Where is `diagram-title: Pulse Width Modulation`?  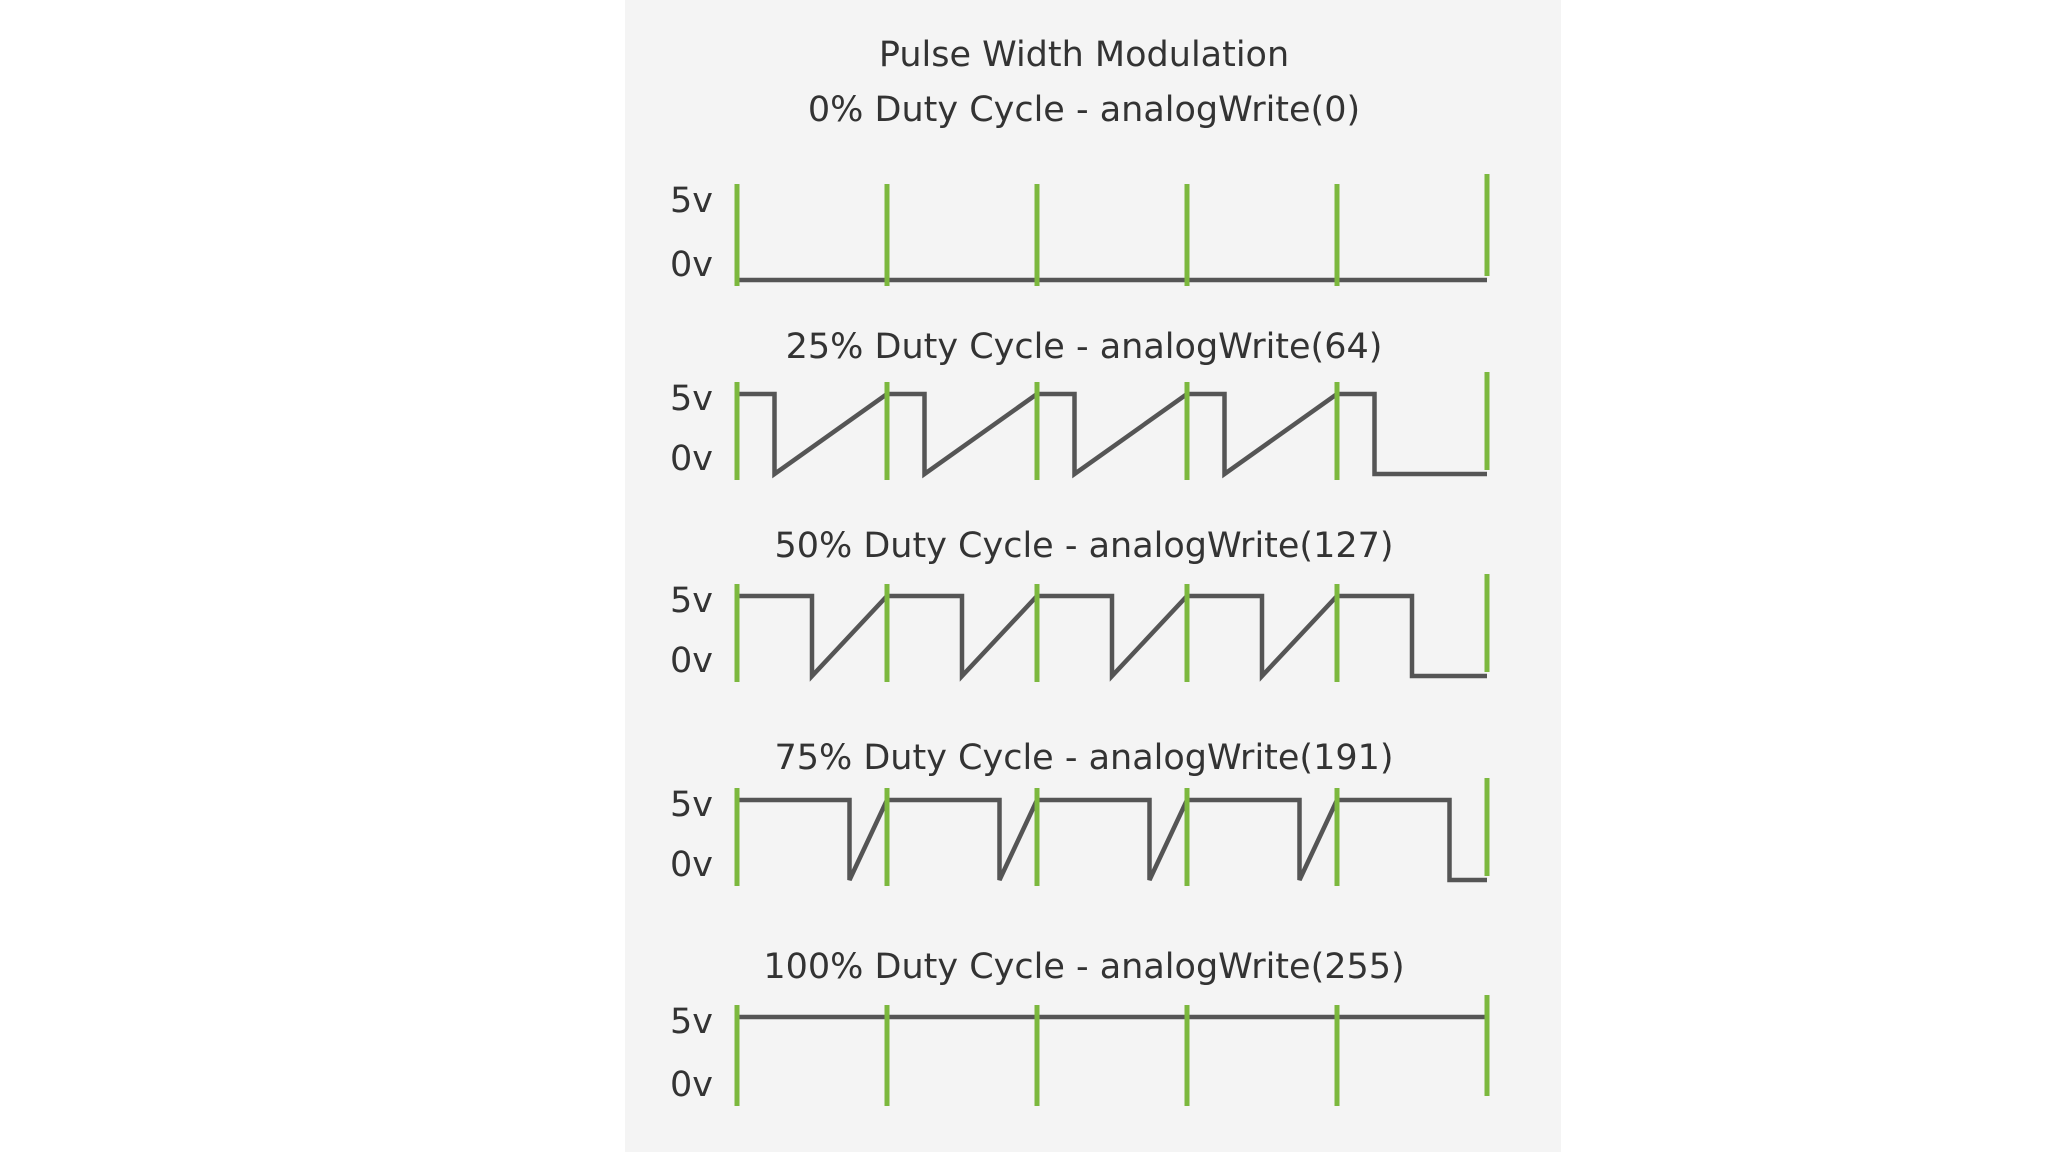 diagram-title: Pulse Width Modulation is located at coordinates (1084, 55).